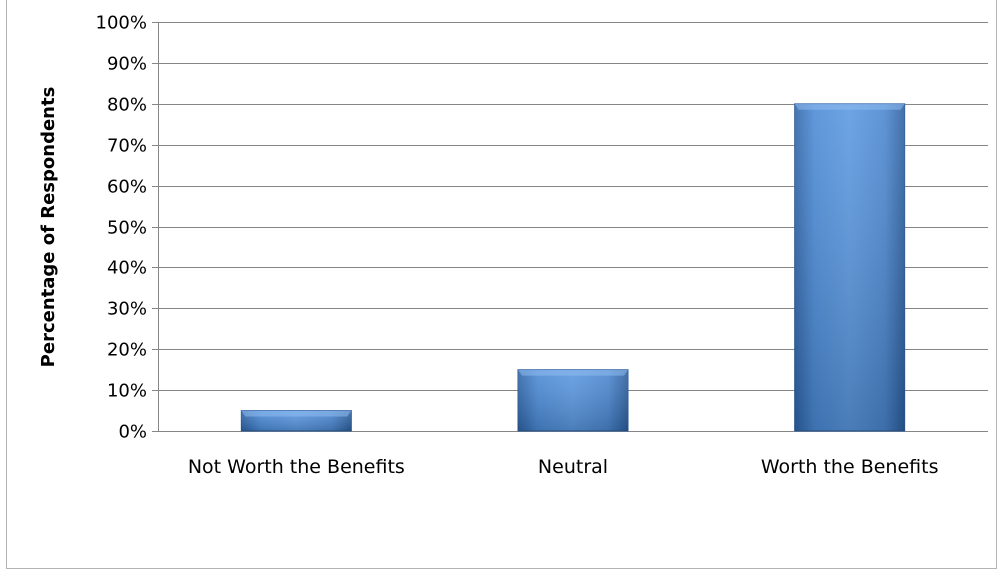 Image resolution: width=1005 pixels, height=577 pixels. I want to click on y-tick-label: 10%, so click(127, 391).